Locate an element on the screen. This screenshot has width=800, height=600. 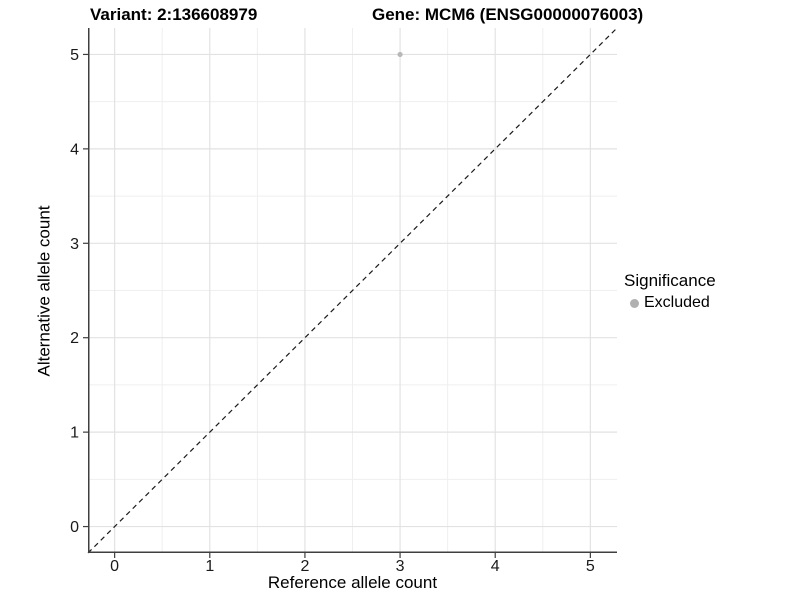
x-axis-title: Reference allele count is located at coordinates (352, 582).